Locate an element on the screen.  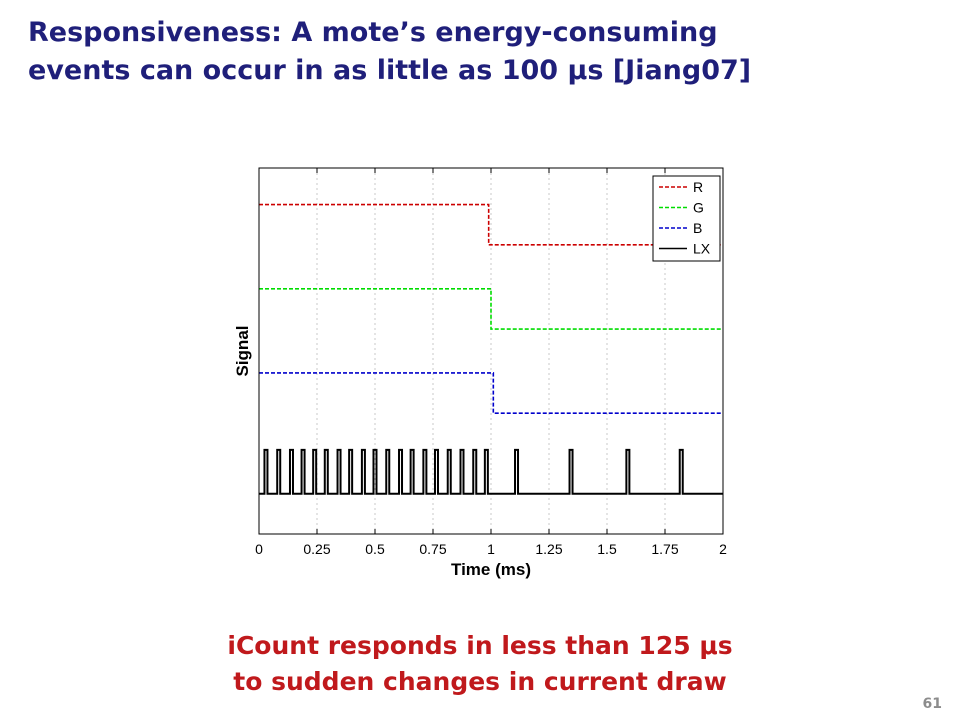
legend-box is located at coordinates (686, 218).